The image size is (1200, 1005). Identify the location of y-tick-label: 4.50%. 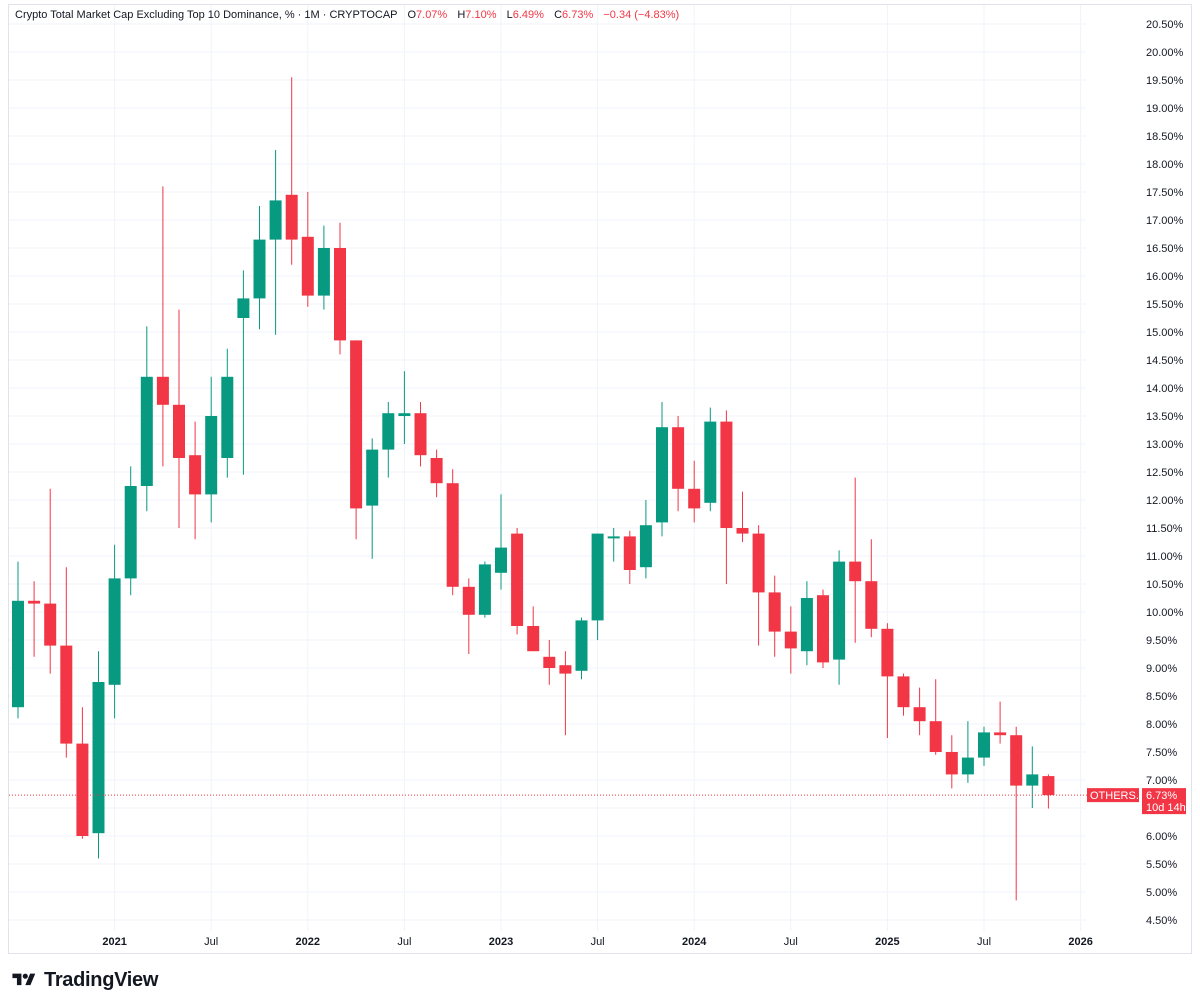
(1161, 921).